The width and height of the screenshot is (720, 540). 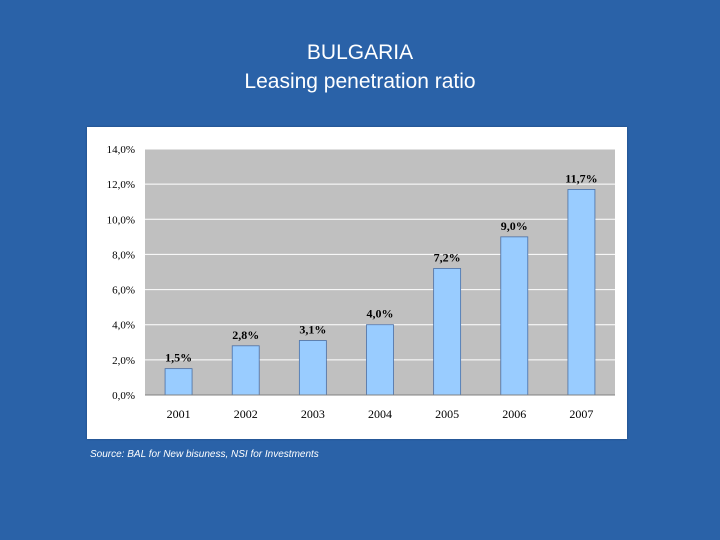 What do you see at coordinates (514, 414) in the screenshot?
I see `x-tick-label: 2006` at bounding box center [514, 414].